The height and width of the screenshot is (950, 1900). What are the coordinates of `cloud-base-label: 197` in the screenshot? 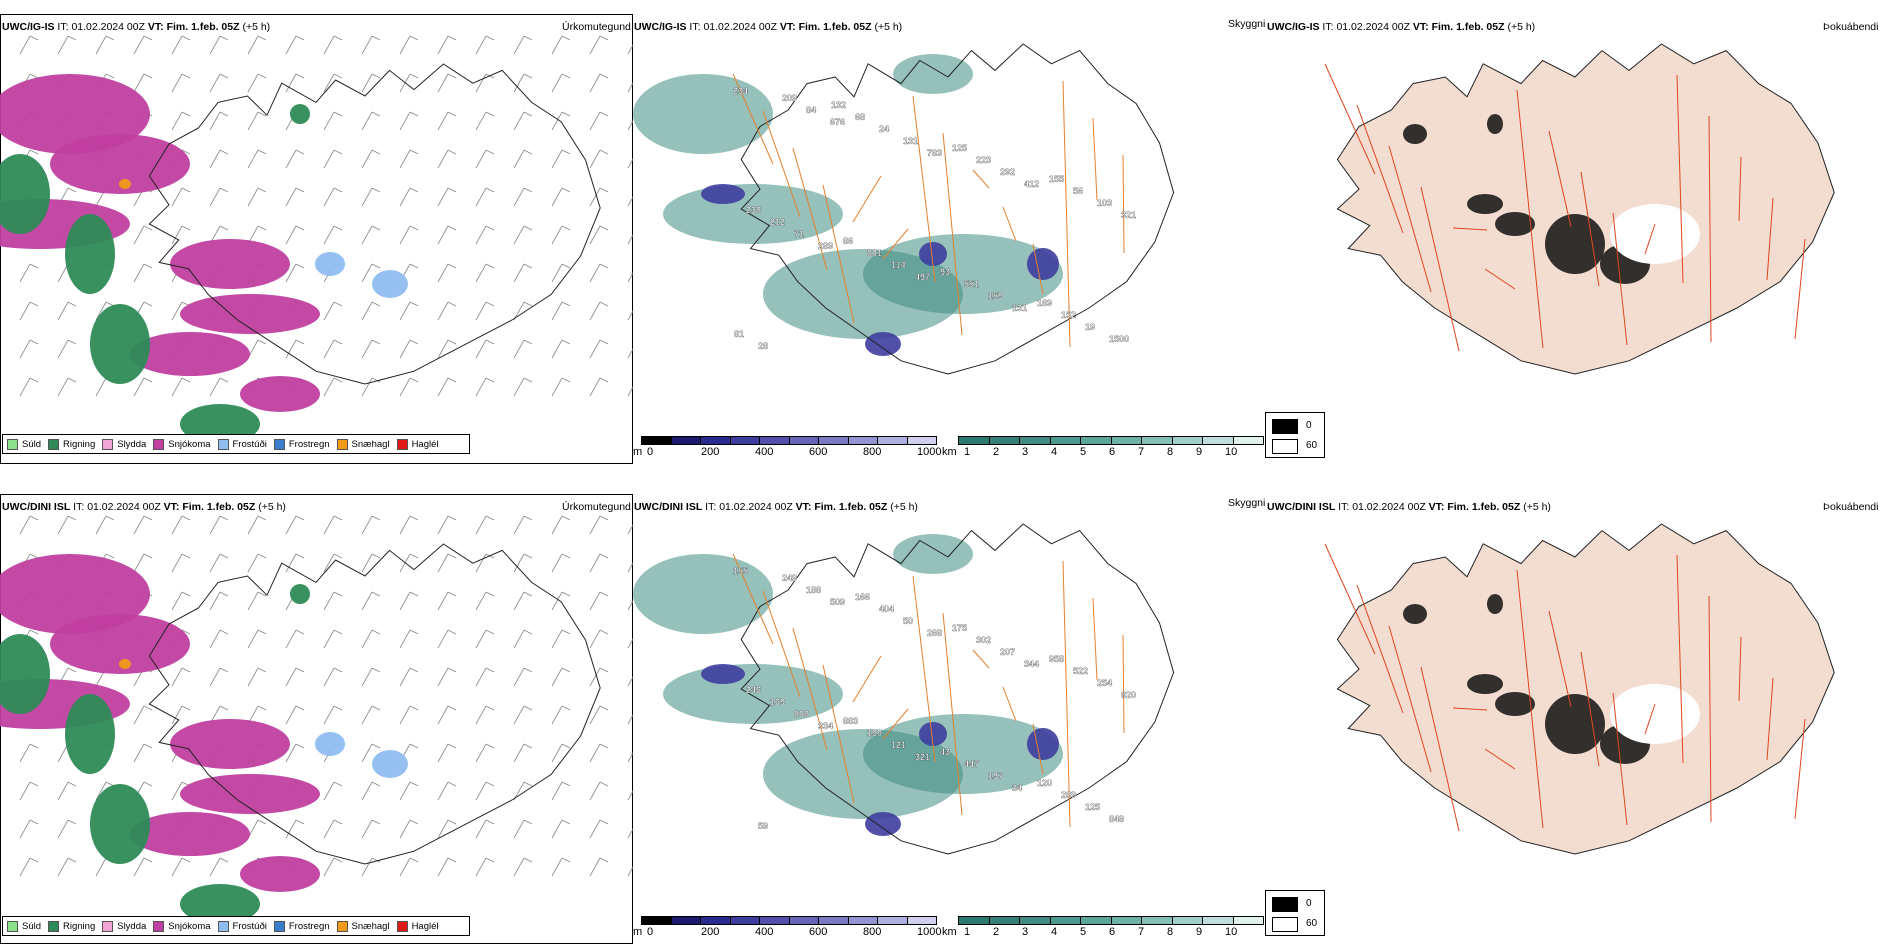 It's located at (995, 776).